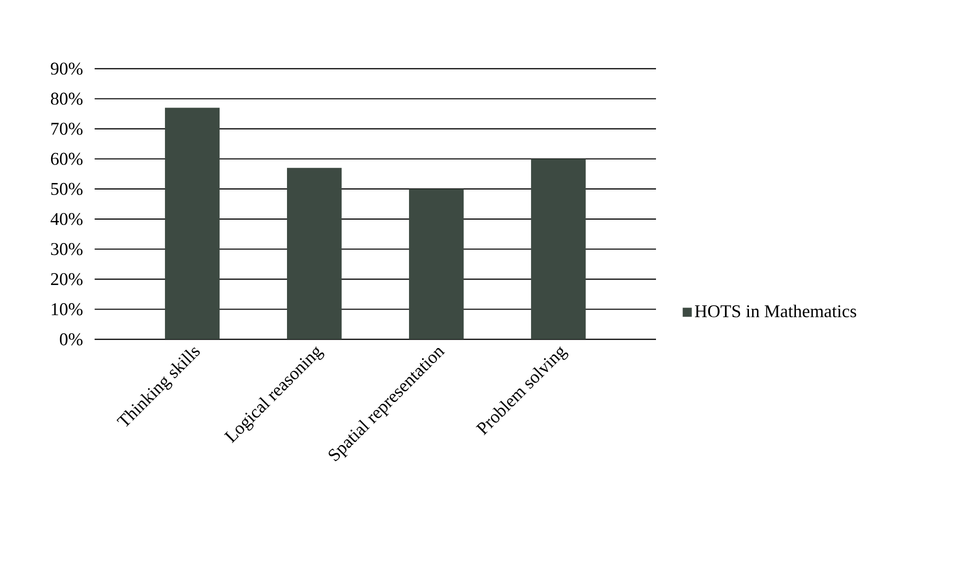  Describe the element at coordinates (67, 189) in the screenshot. I see `y-tick-label: 50%` at that location.